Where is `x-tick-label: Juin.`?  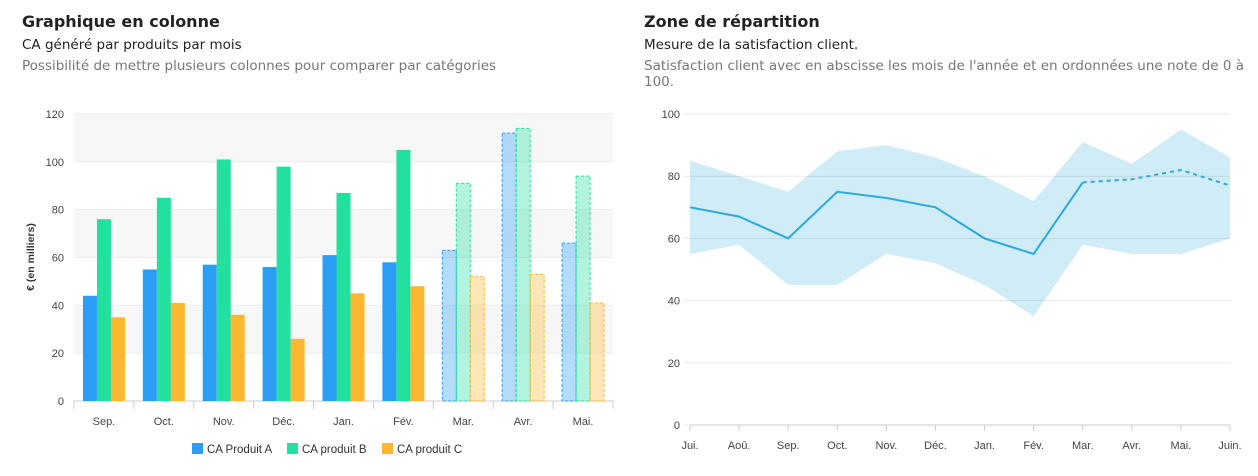
x-tick-label: Juin. is located at coordinates (1229, 446).